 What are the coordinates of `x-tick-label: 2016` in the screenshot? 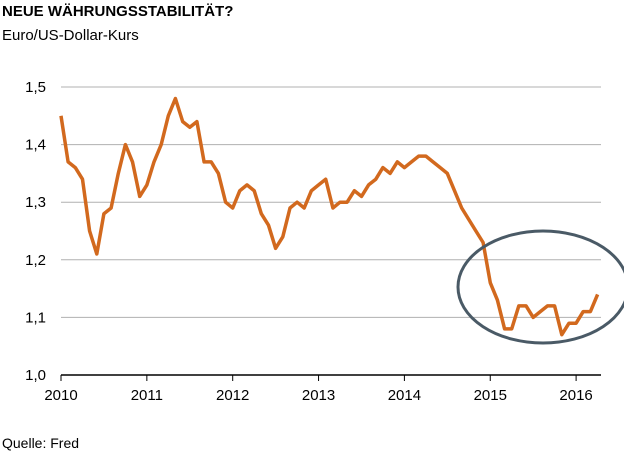 It's located at (575, 395).